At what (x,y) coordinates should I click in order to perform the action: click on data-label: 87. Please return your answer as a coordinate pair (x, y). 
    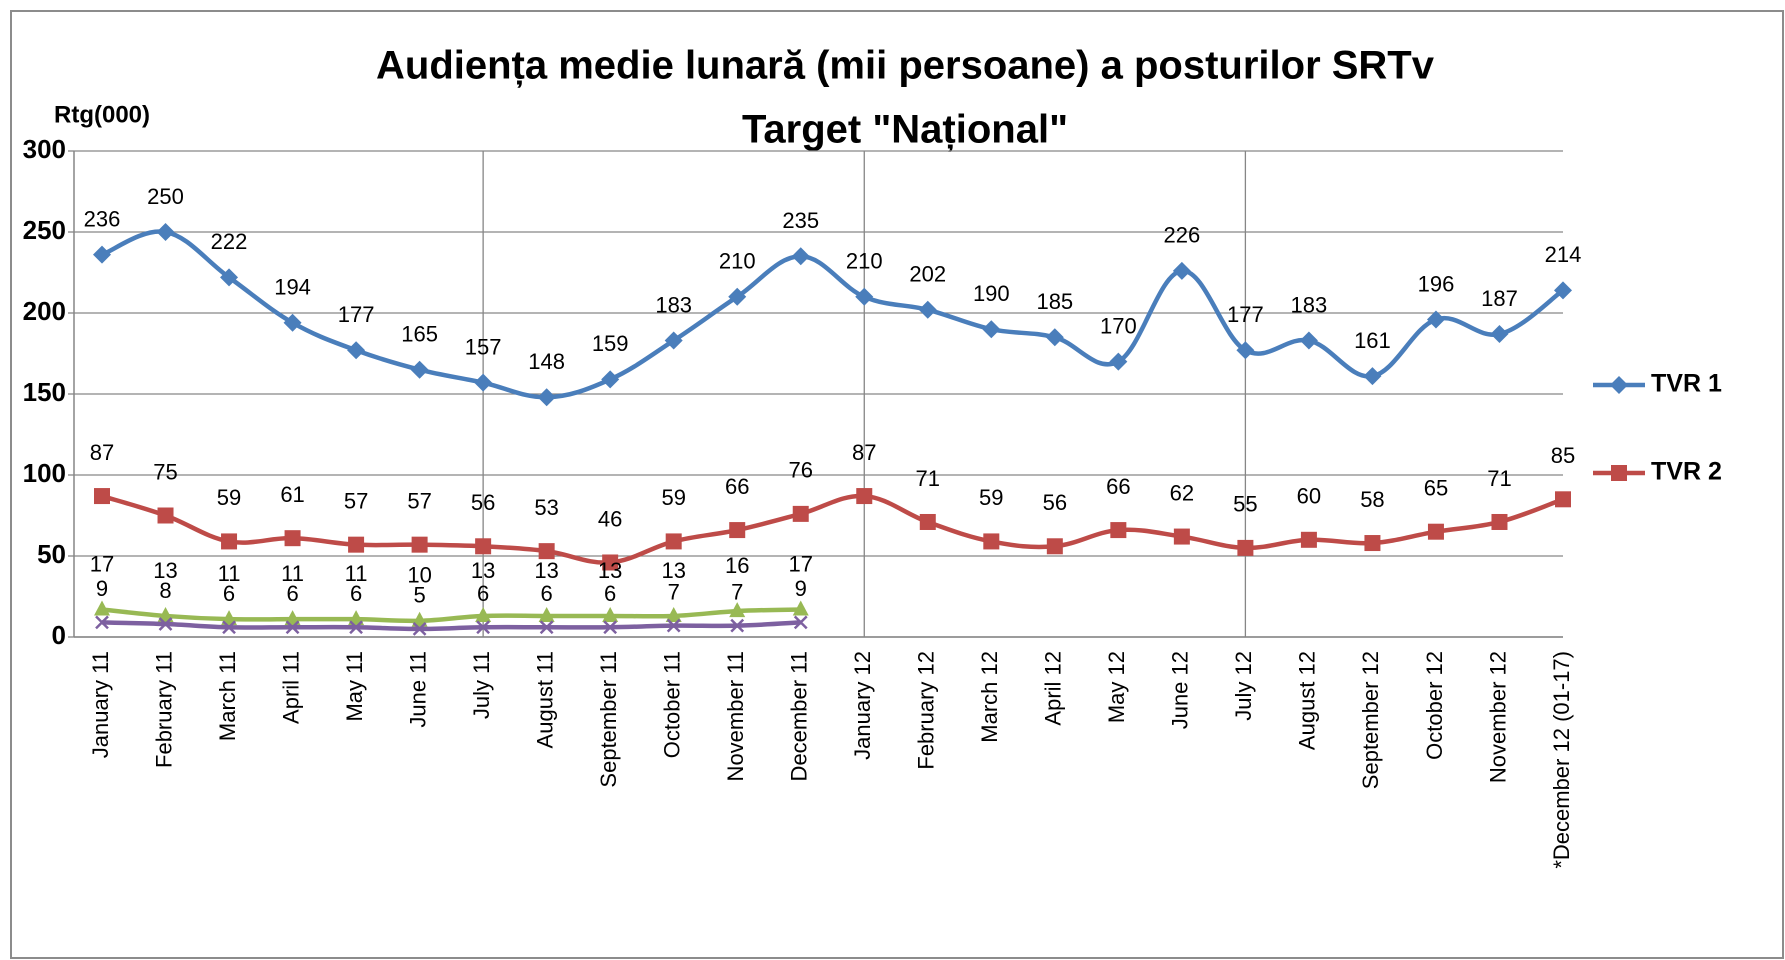
    Looking at the image, I should click on (864, 452).